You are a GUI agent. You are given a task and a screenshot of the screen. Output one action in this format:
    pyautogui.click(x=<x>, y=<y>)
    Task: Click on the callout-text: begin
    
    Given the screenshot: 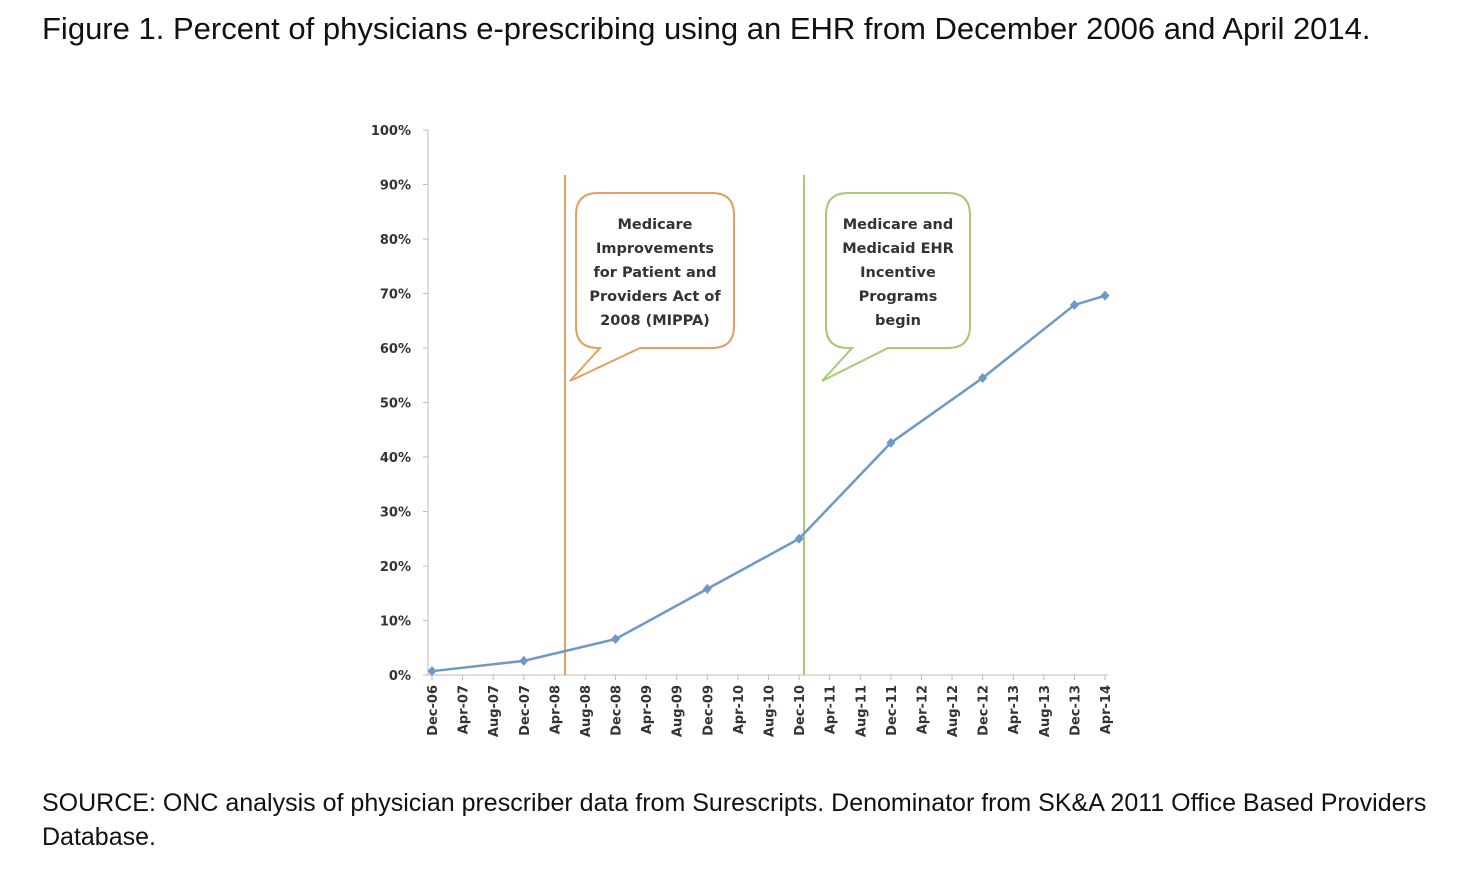 What is the action you would take?
    pyautogui.click(x=898, y=321)
    